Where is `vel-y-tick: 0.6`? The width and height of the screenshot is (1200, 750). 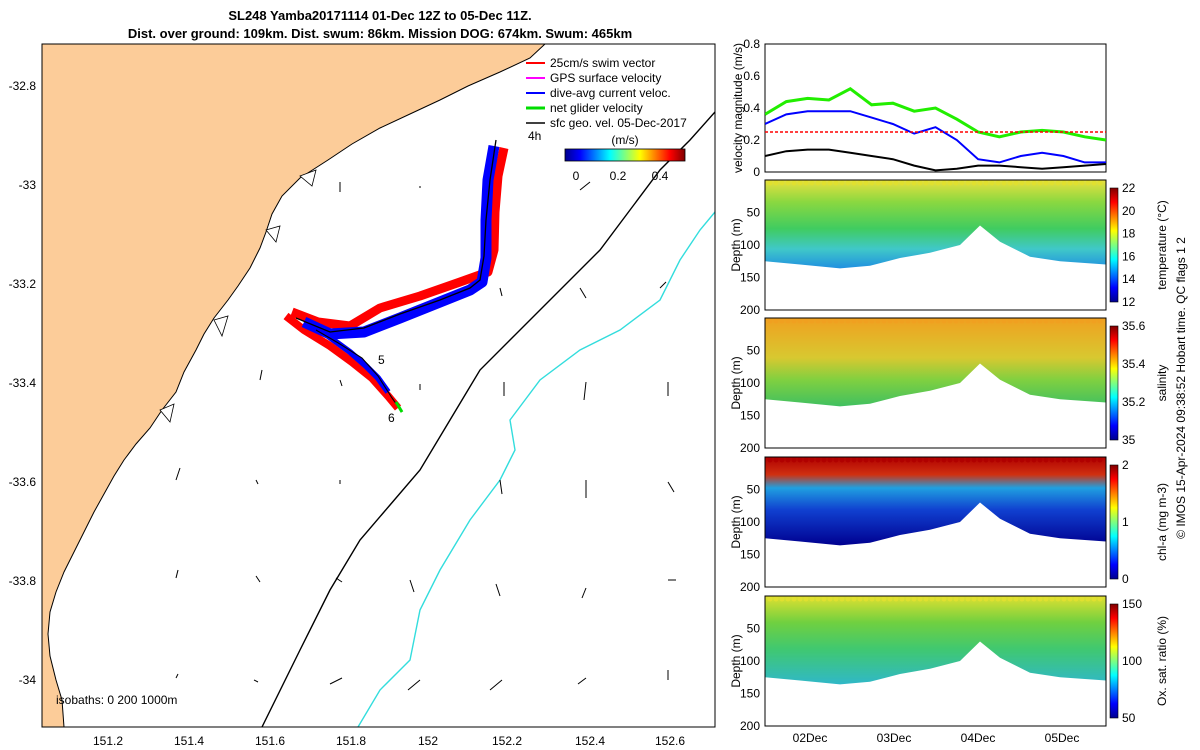
vel-y-tick: 0.6 is located at coordinates (751, 76).